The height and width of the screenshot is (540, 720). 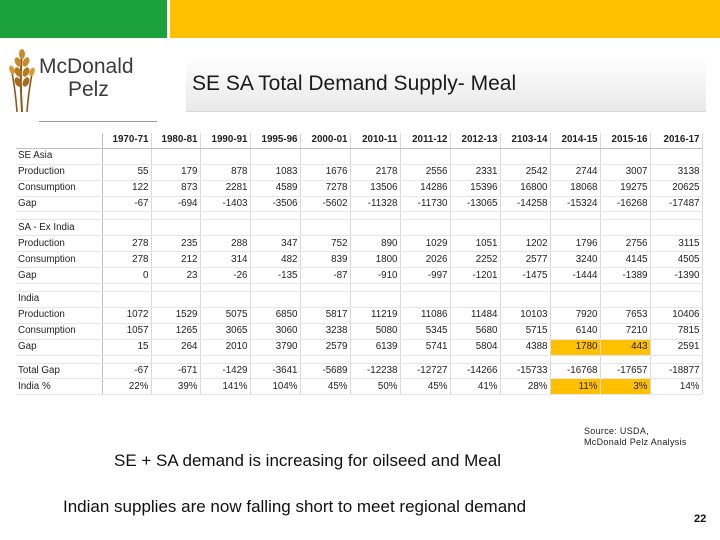 I want to click on table-cell: 50%, so click(x=375, y=387).